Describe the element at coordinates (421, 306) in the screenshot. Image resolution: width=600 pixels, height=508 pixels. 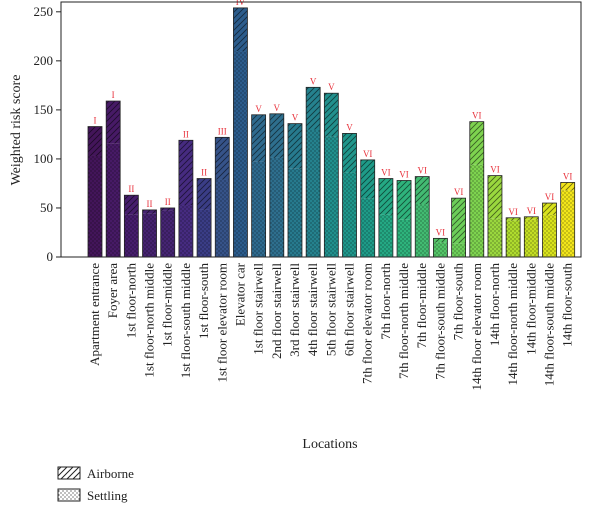
I see `x-tick-label: 7th floor-middle` at that location.